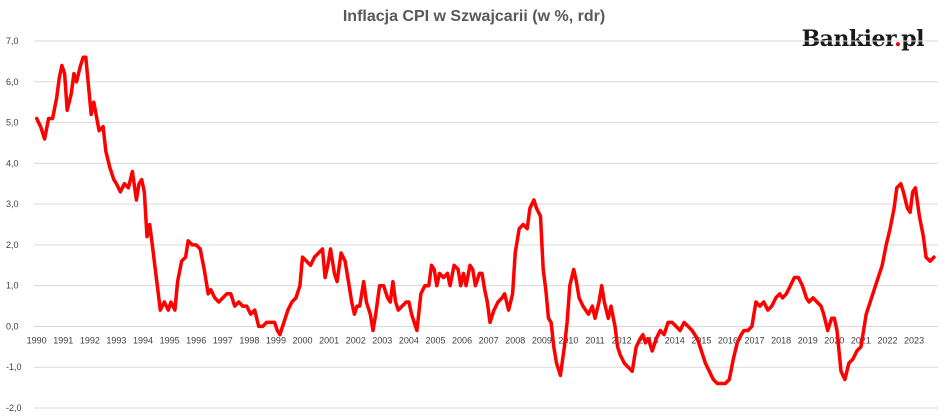  I want to click on x-tick-label: 1994, so click(143, 340).